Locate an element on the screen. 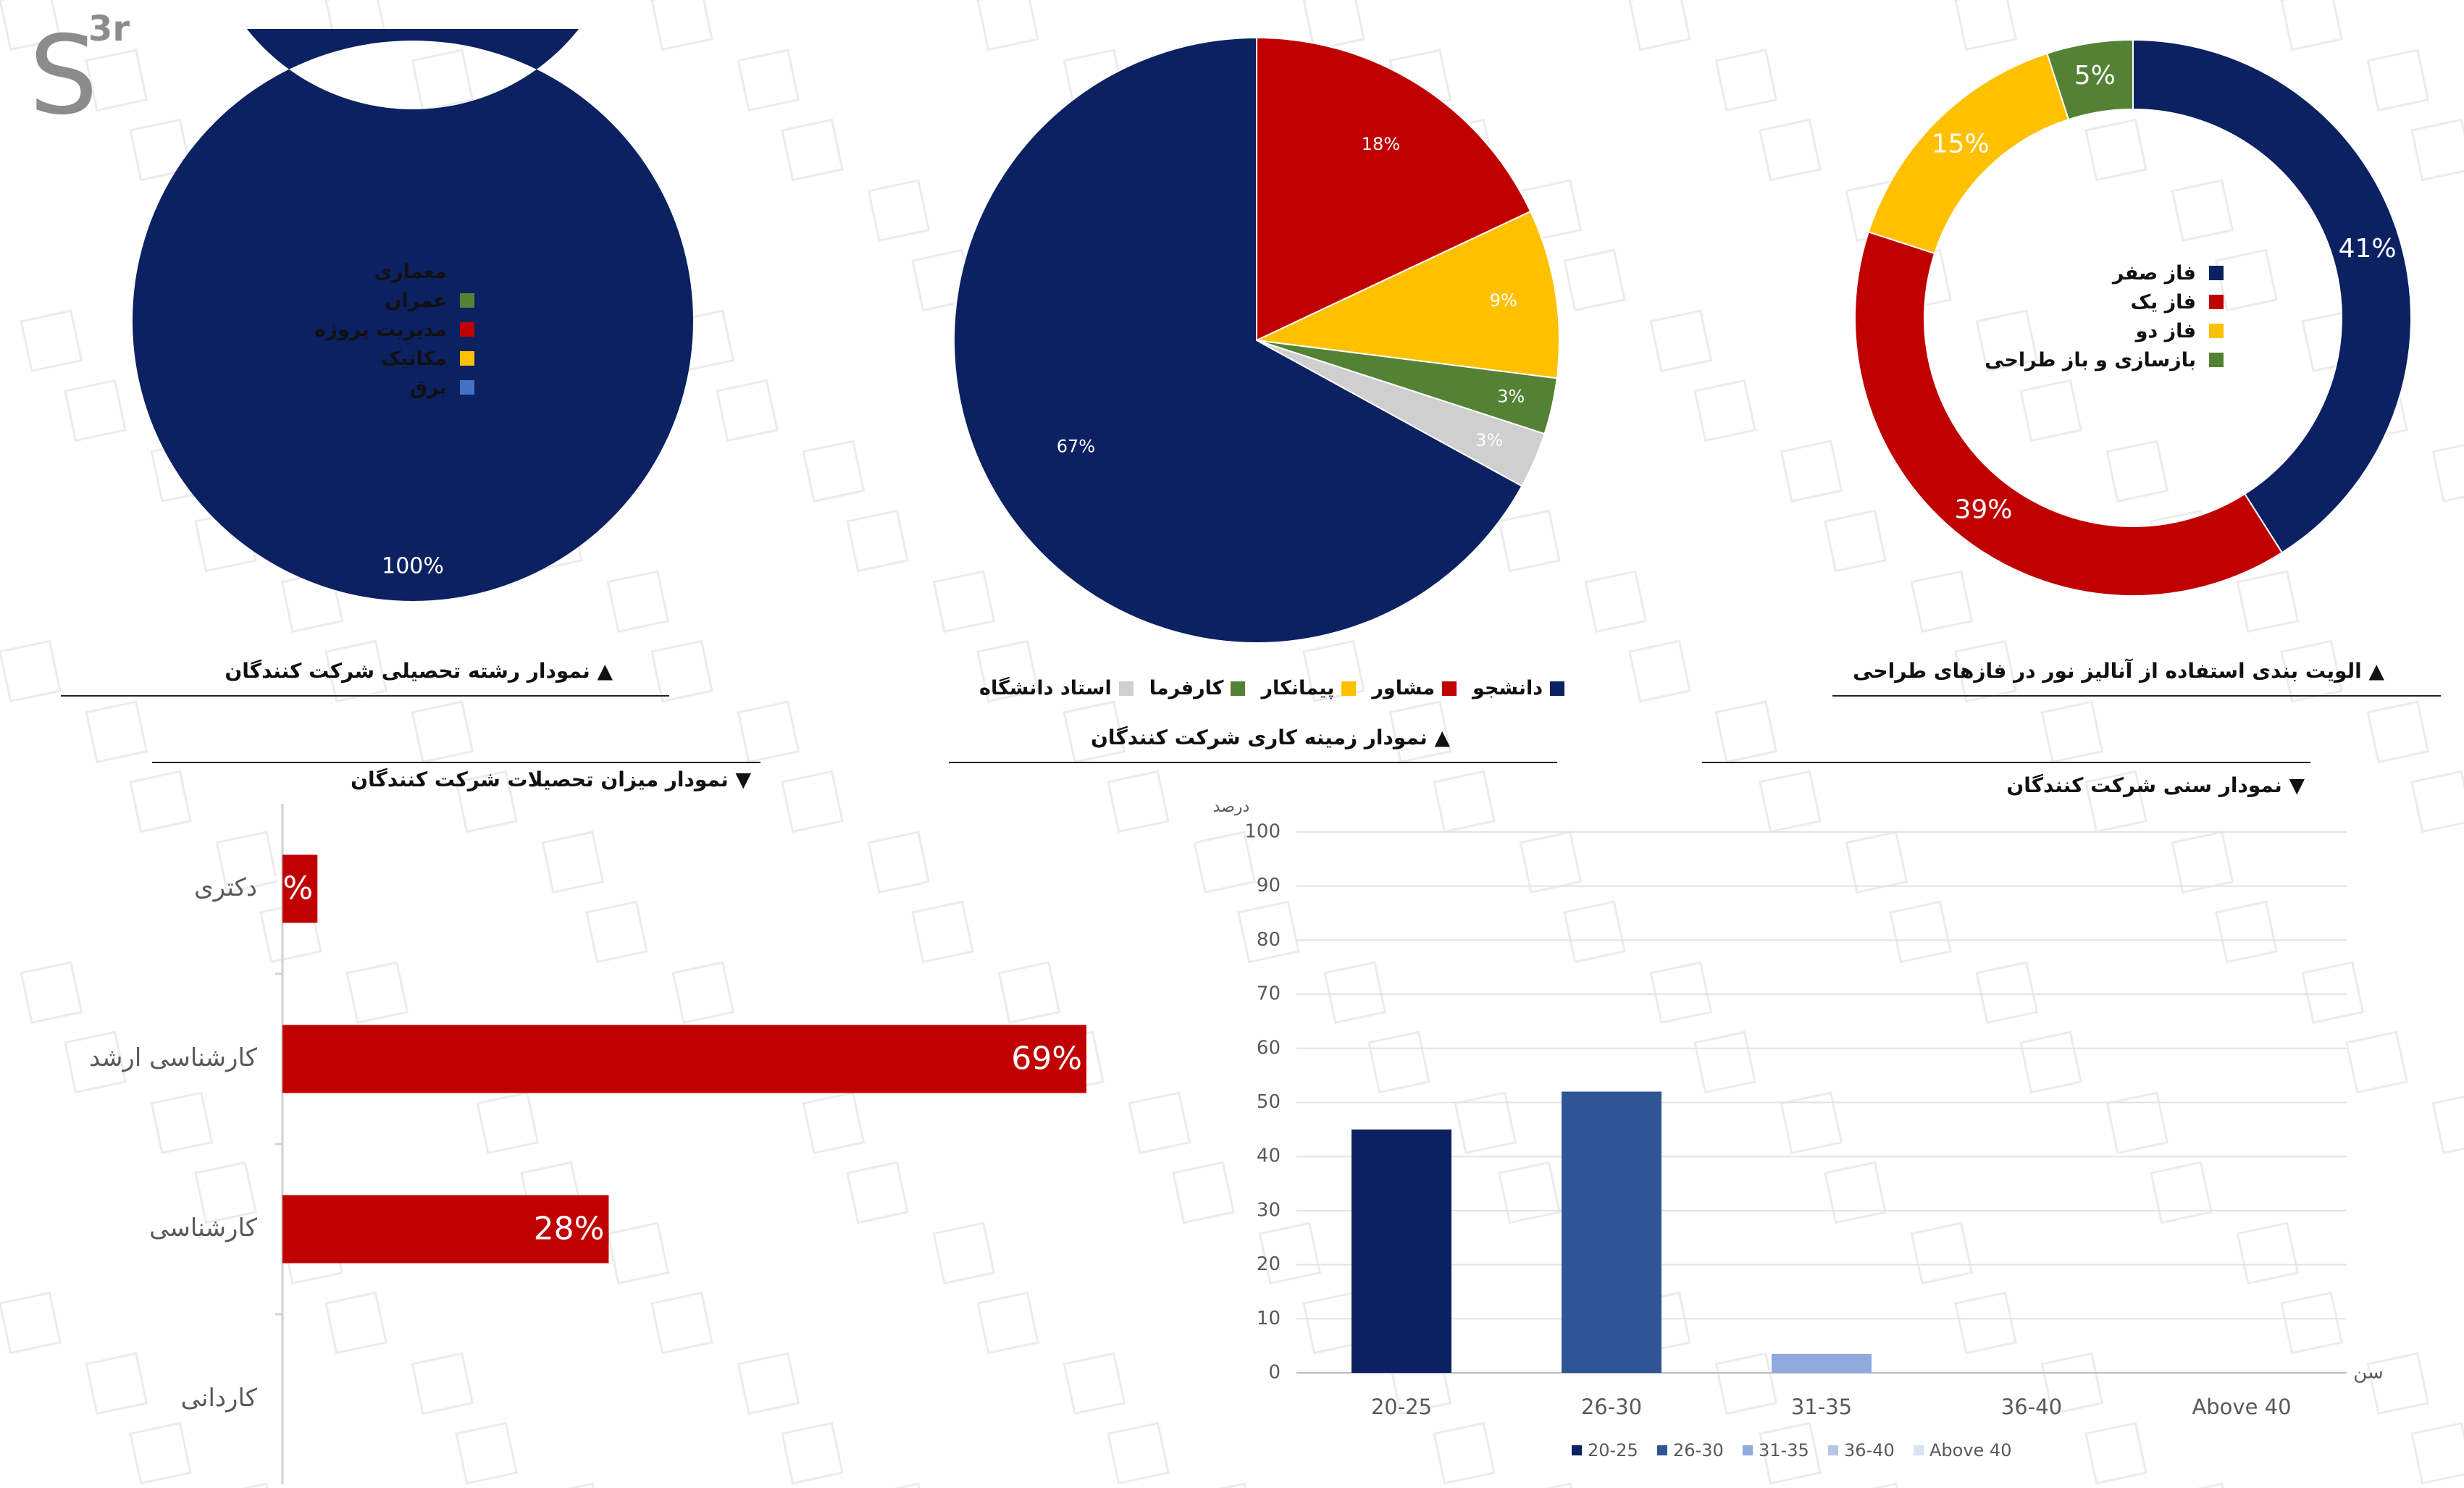 Image resolution: width=2464 pixels, height=1488 pixels. work-pie-legend: دانشجو مشاور پیمانکار کارفرما استاد دانشگاه is located at coordinates (1264, 688).